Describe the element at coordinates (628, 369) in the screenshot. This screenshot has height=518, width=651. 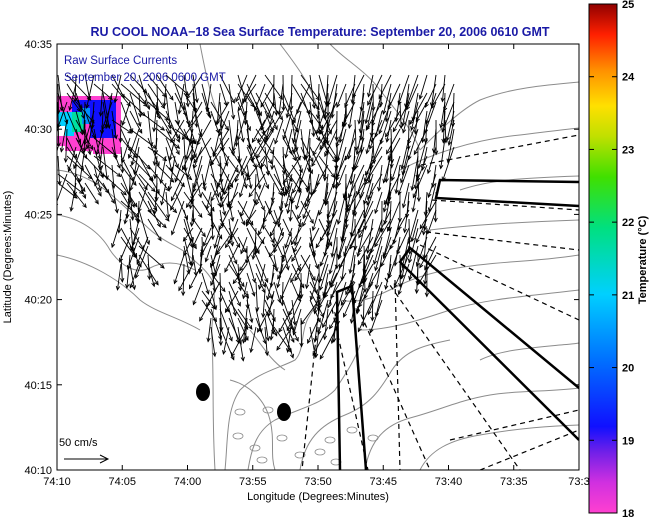
I see `colorbar-tick-label: 20` at that location.